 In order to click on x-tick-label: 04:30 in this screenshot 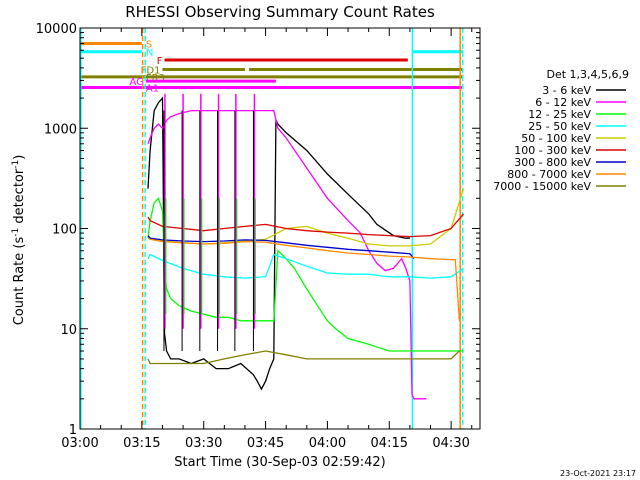, I will do `click(450, 443)`.